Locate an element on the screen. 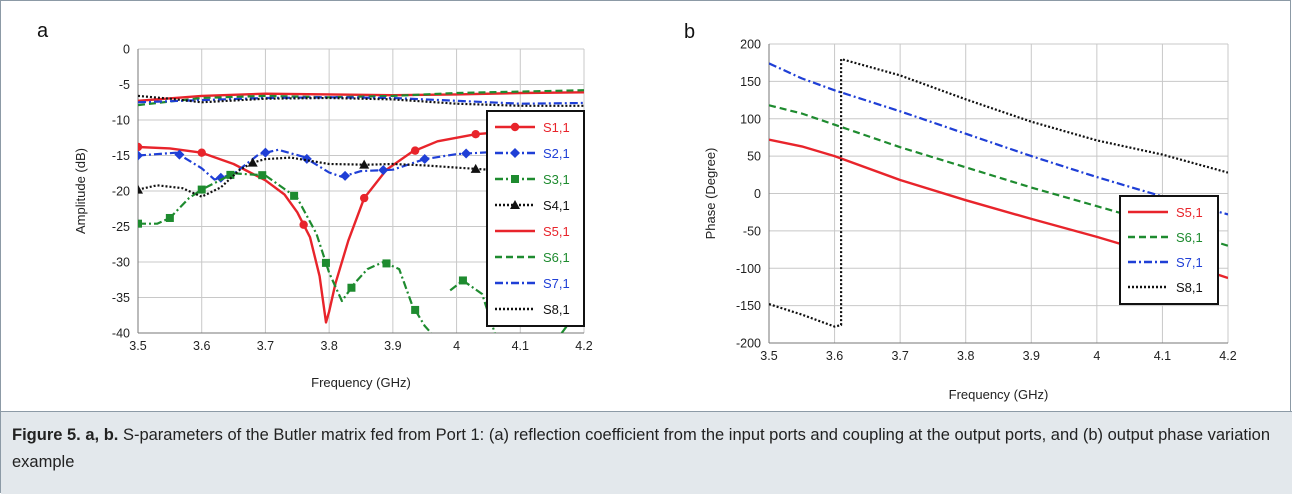 Image resolution: width=1293 pixels, height=495 pixels. y-axis-label: Amplitude (dB) is located at coordinates (80, 191).